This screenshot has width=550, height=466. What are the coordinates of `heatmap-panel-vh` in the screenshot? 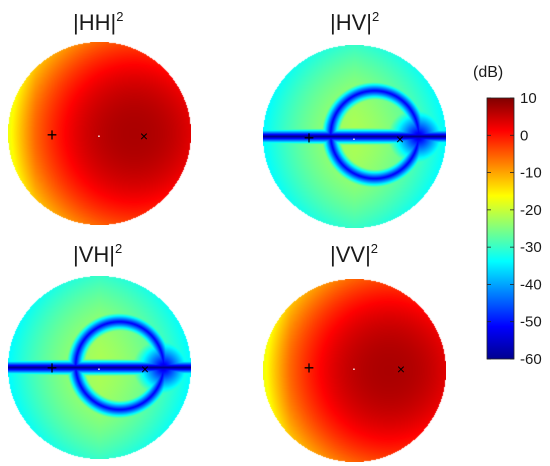 It's located at (99, 367).